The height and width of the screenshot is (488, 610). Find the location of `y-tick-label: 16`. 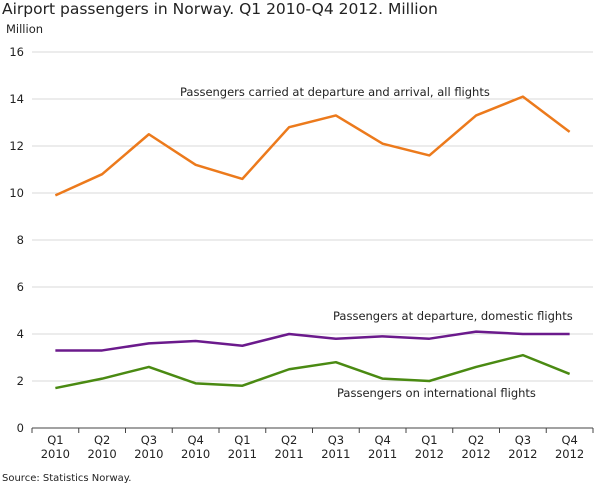

y-tick-label: 16 is located at coordinates (16, 52).